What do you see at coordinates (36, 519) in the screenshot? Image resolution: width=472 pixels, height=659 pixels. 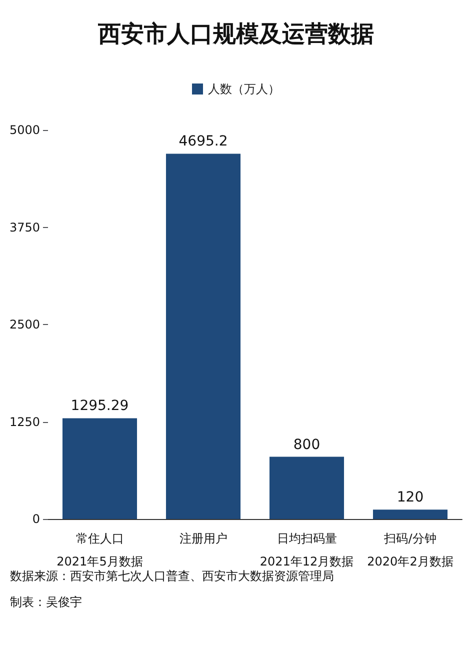 I see `y-tick-label: 0` at bounding box center [36, 519].